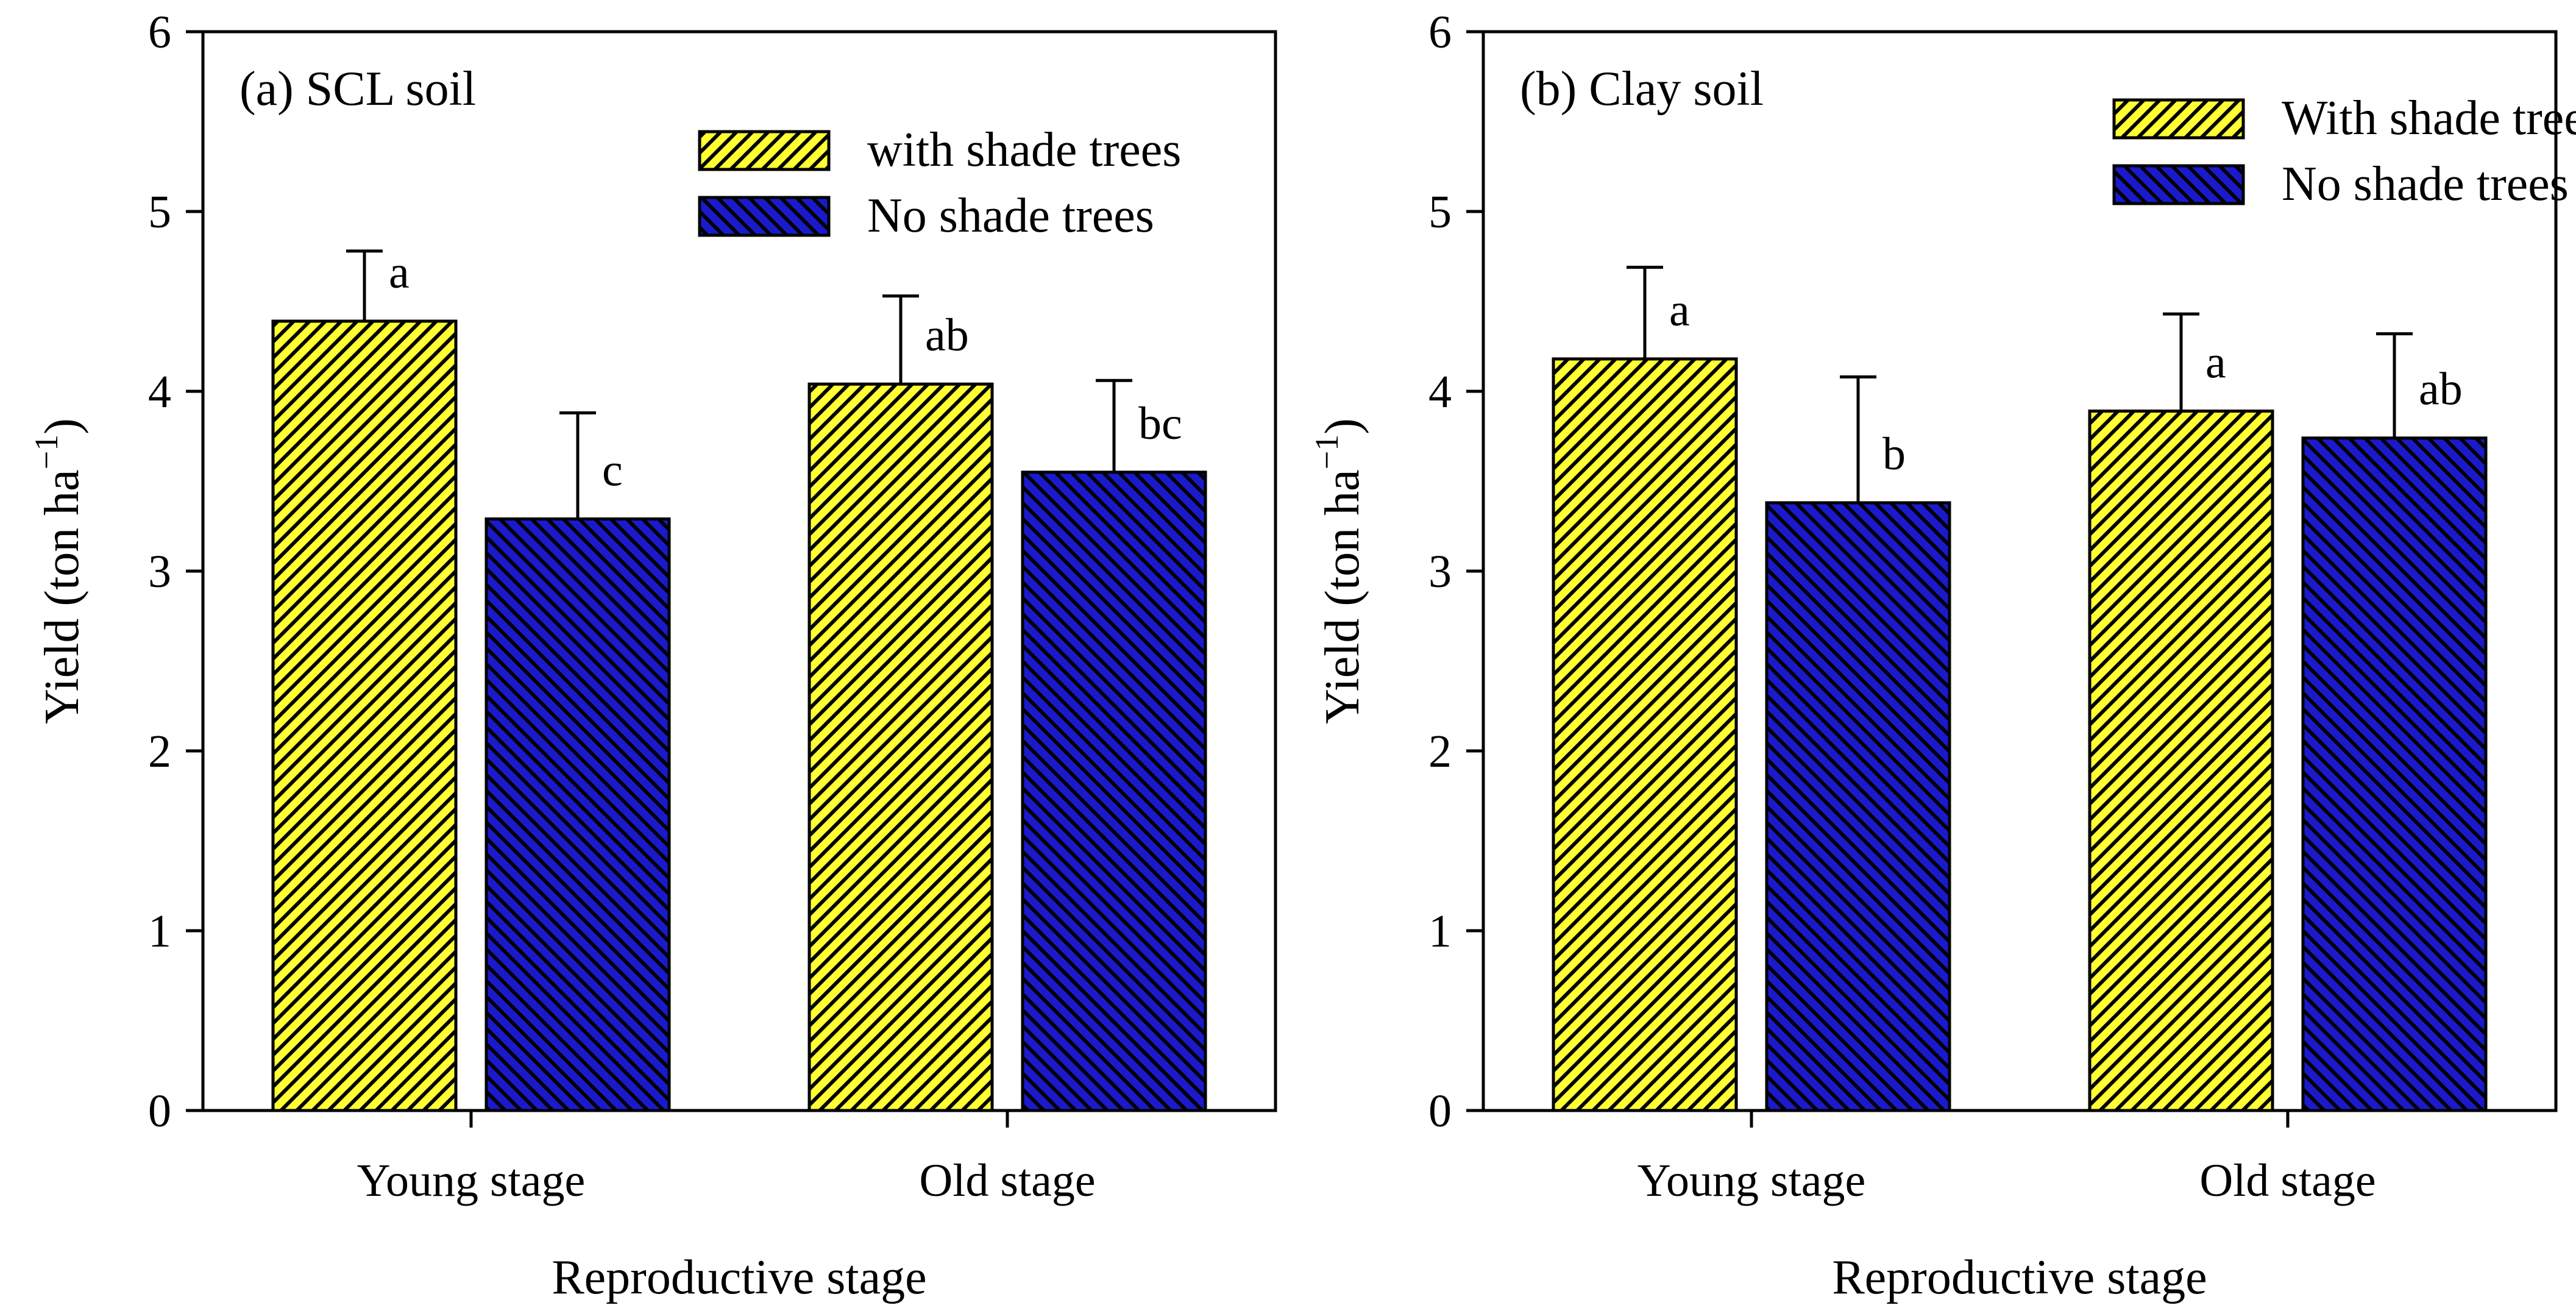  I want to click on legend-label: With shade trees, so click(2429, 118).